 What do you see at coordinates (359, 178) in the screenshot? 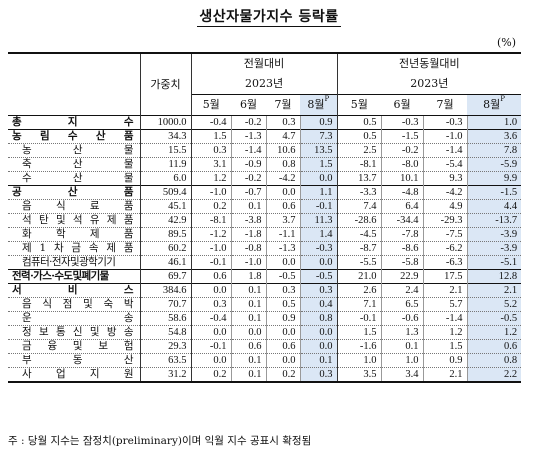
I see `cell-yoy-1: 13.7` at bounding box center [359, 178].